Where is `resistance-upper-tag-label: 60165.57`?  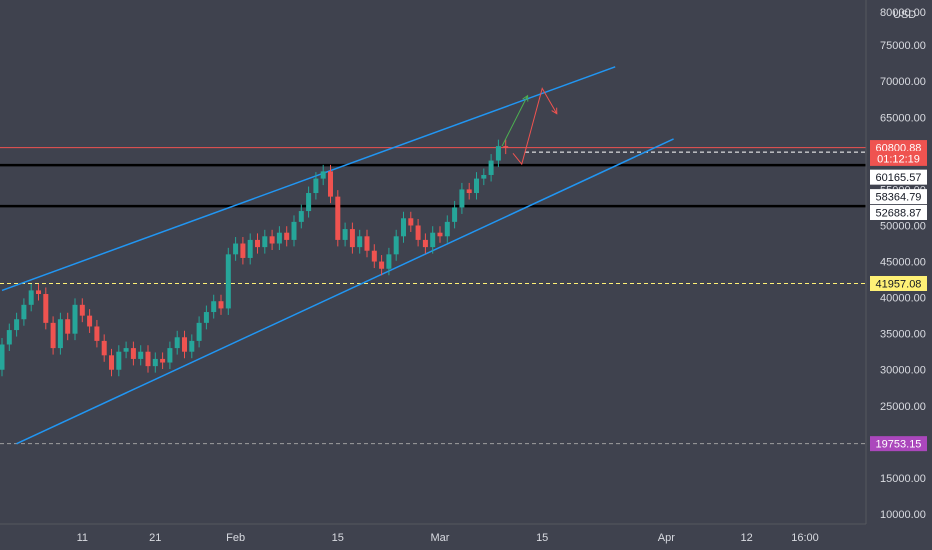
resistance-upper-tag-label: 60165.57 is located at coordinates (899, 178).